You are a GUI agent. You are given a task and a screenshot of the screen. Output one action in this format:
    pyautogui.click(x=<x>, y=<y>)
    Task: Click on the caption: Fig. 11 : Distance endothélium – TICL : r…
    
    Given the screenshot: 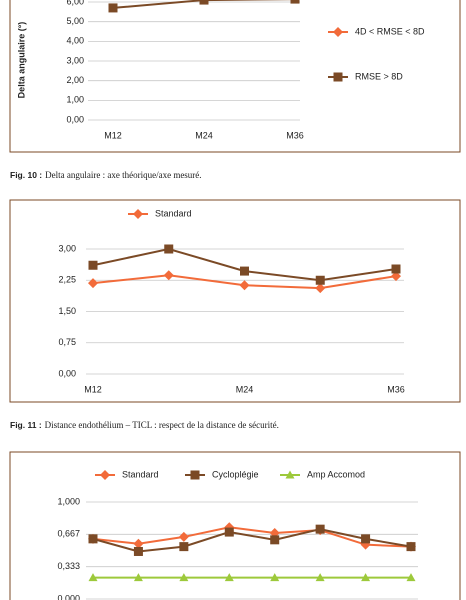 What is the action you would take?
    pyautogui.click(x=144, y=425)
    